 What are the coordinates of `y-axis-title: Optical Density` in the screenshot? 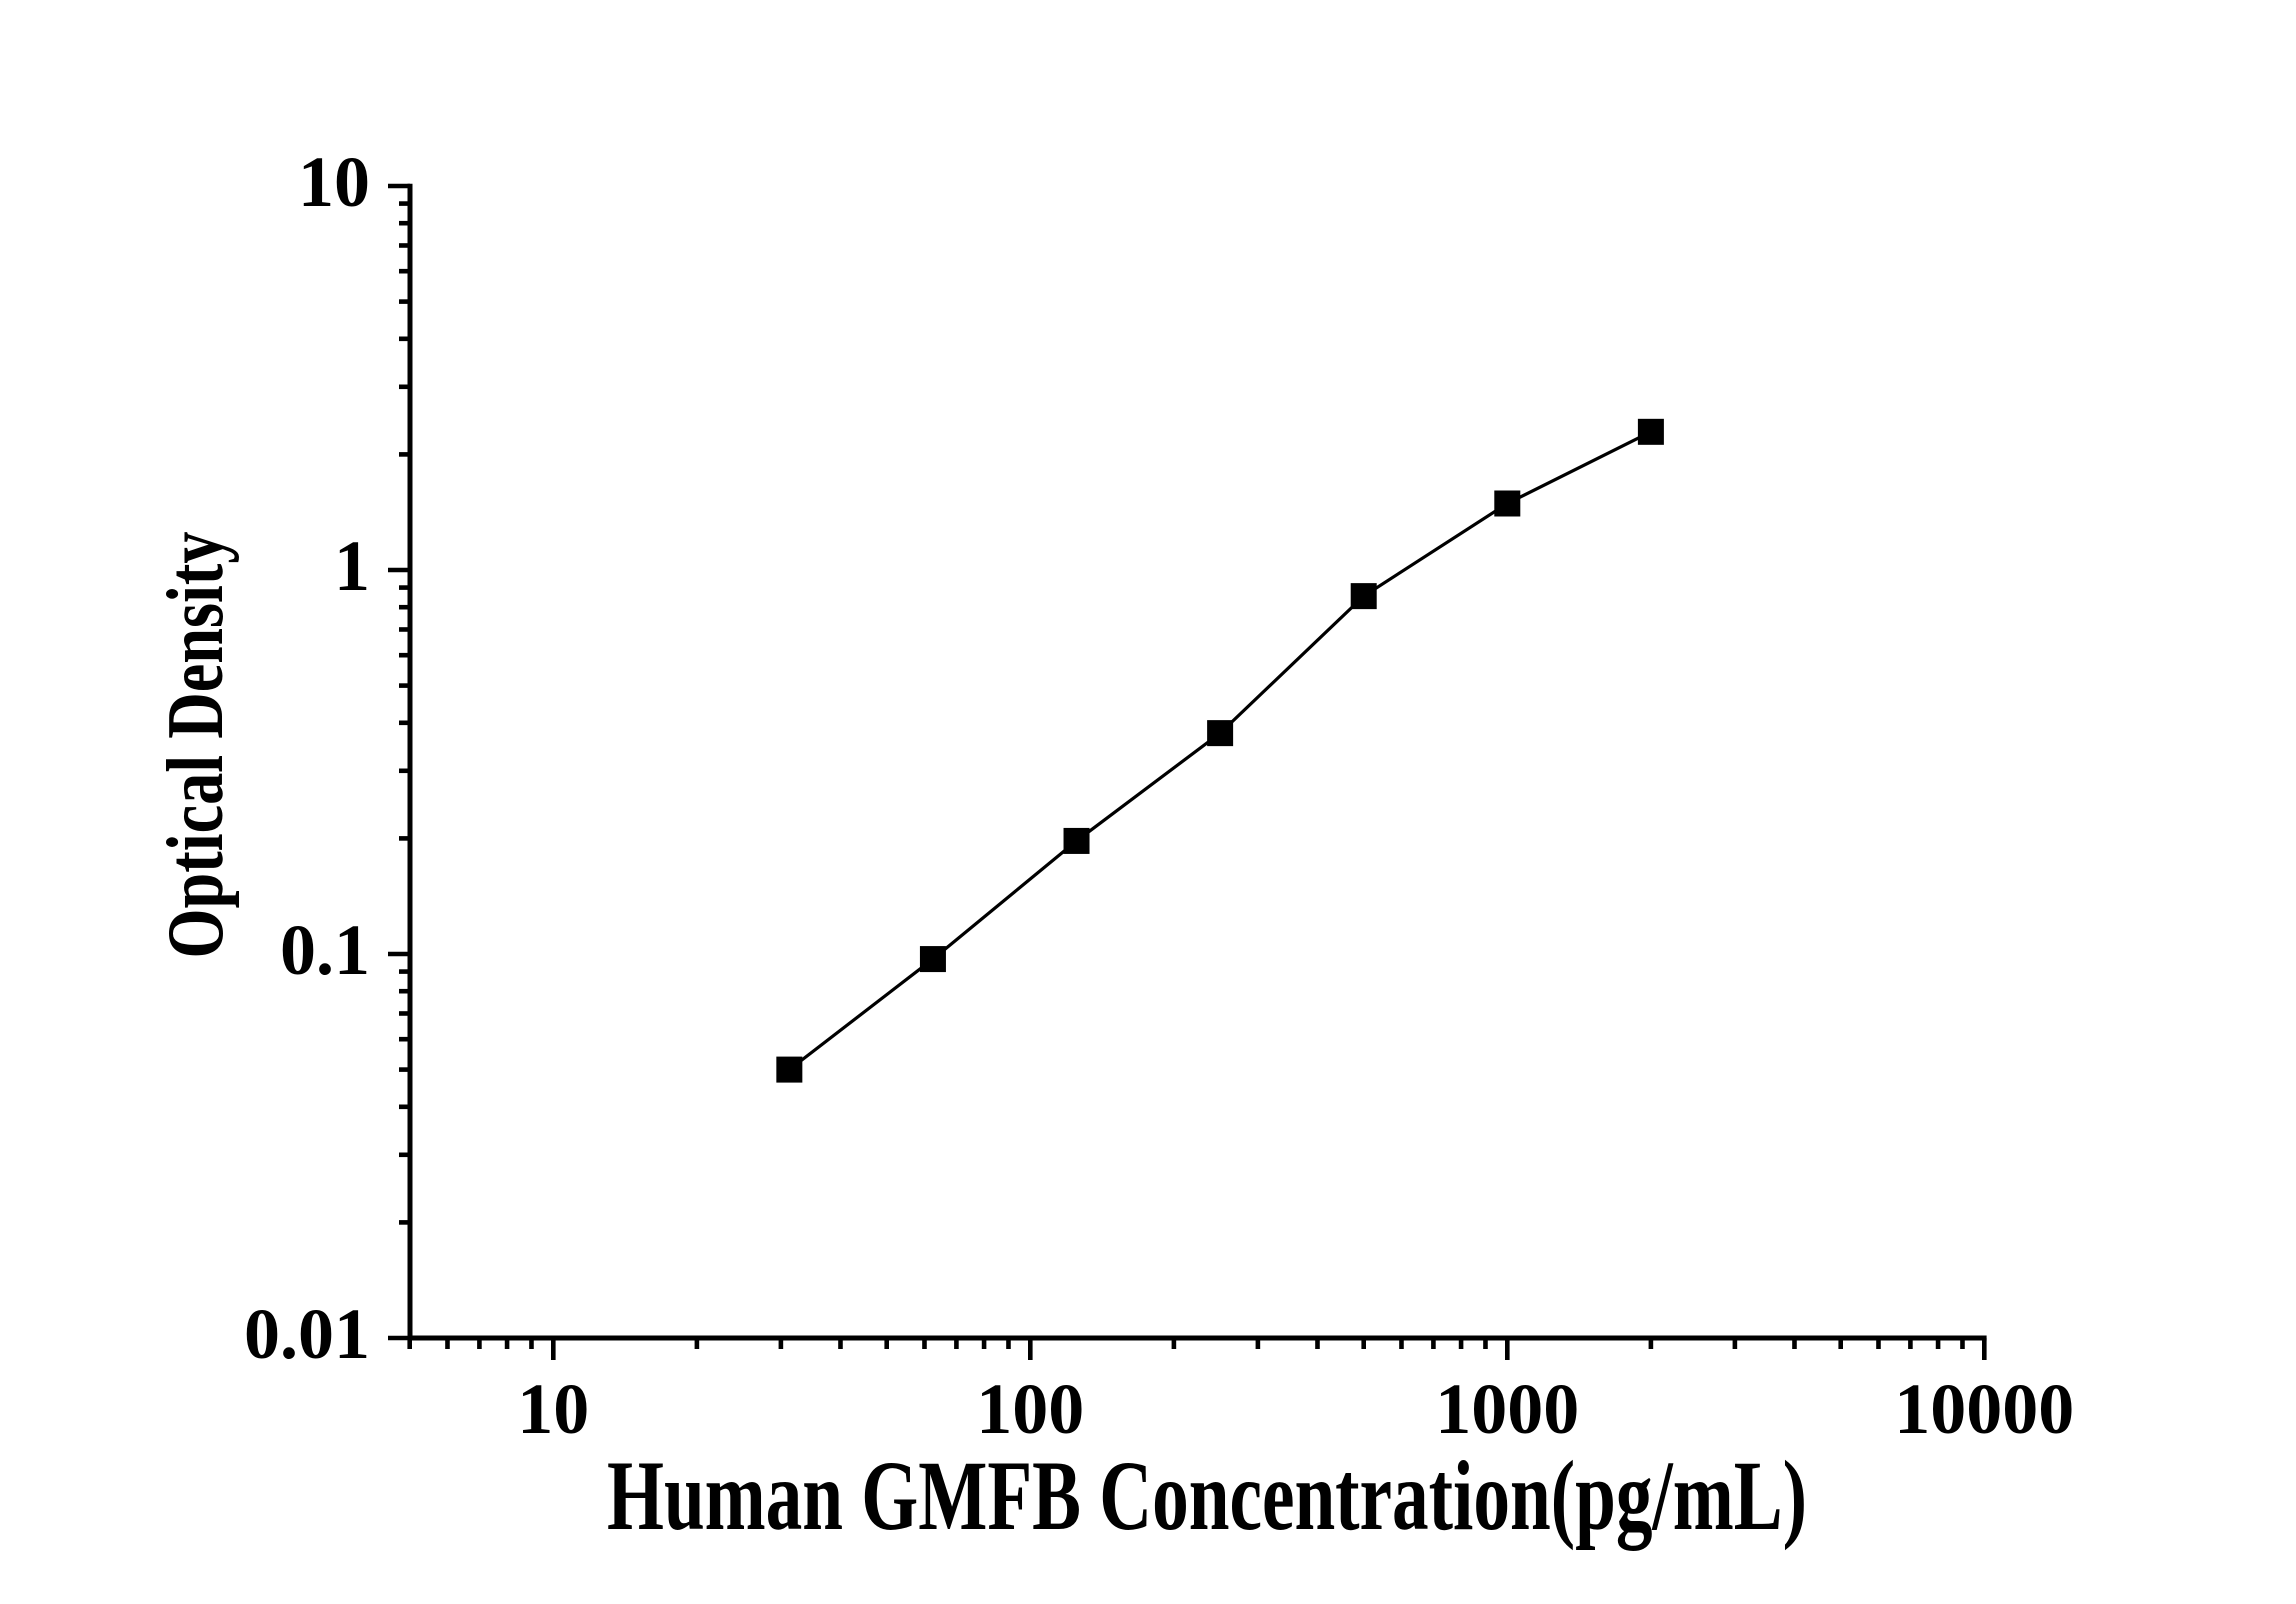 It's located at (196, 745).